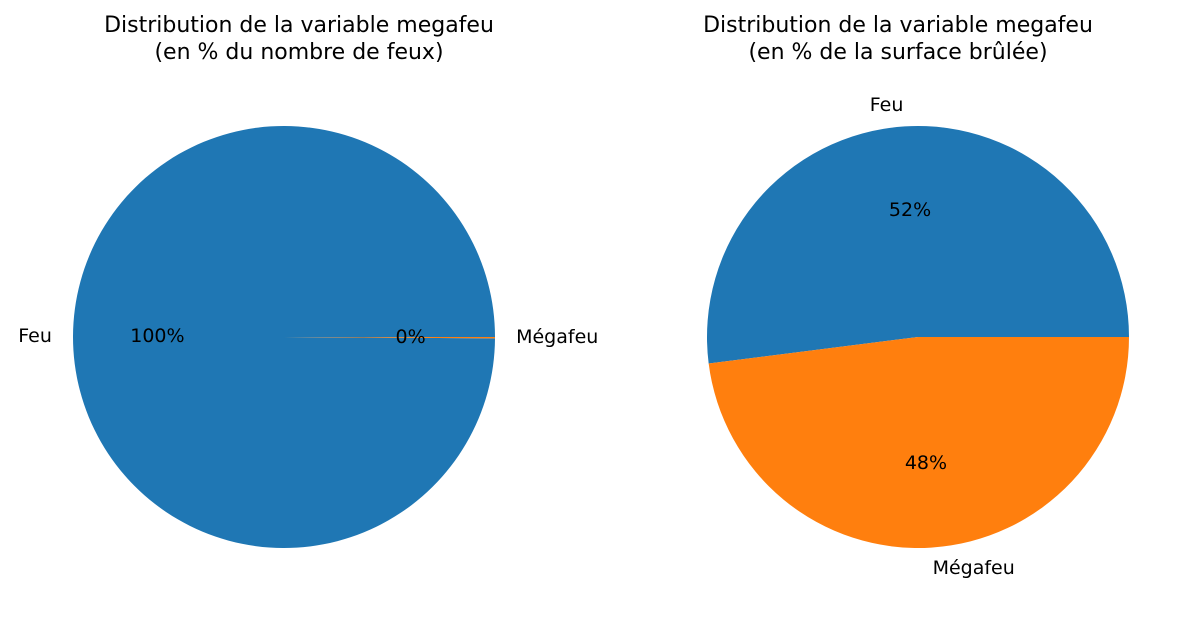  What do you see at coordinates (926, 463) in the screenshot?
I see `slice-percent-label: 48%` at bounding box center [926, 463].